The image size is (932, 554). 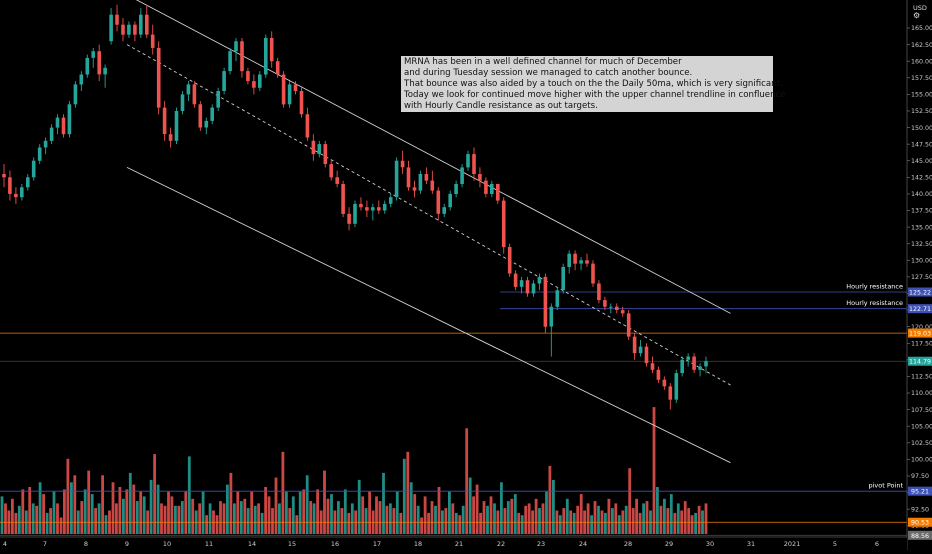 I want to click on x-tick-label: 28, so click(x=628, y=544).